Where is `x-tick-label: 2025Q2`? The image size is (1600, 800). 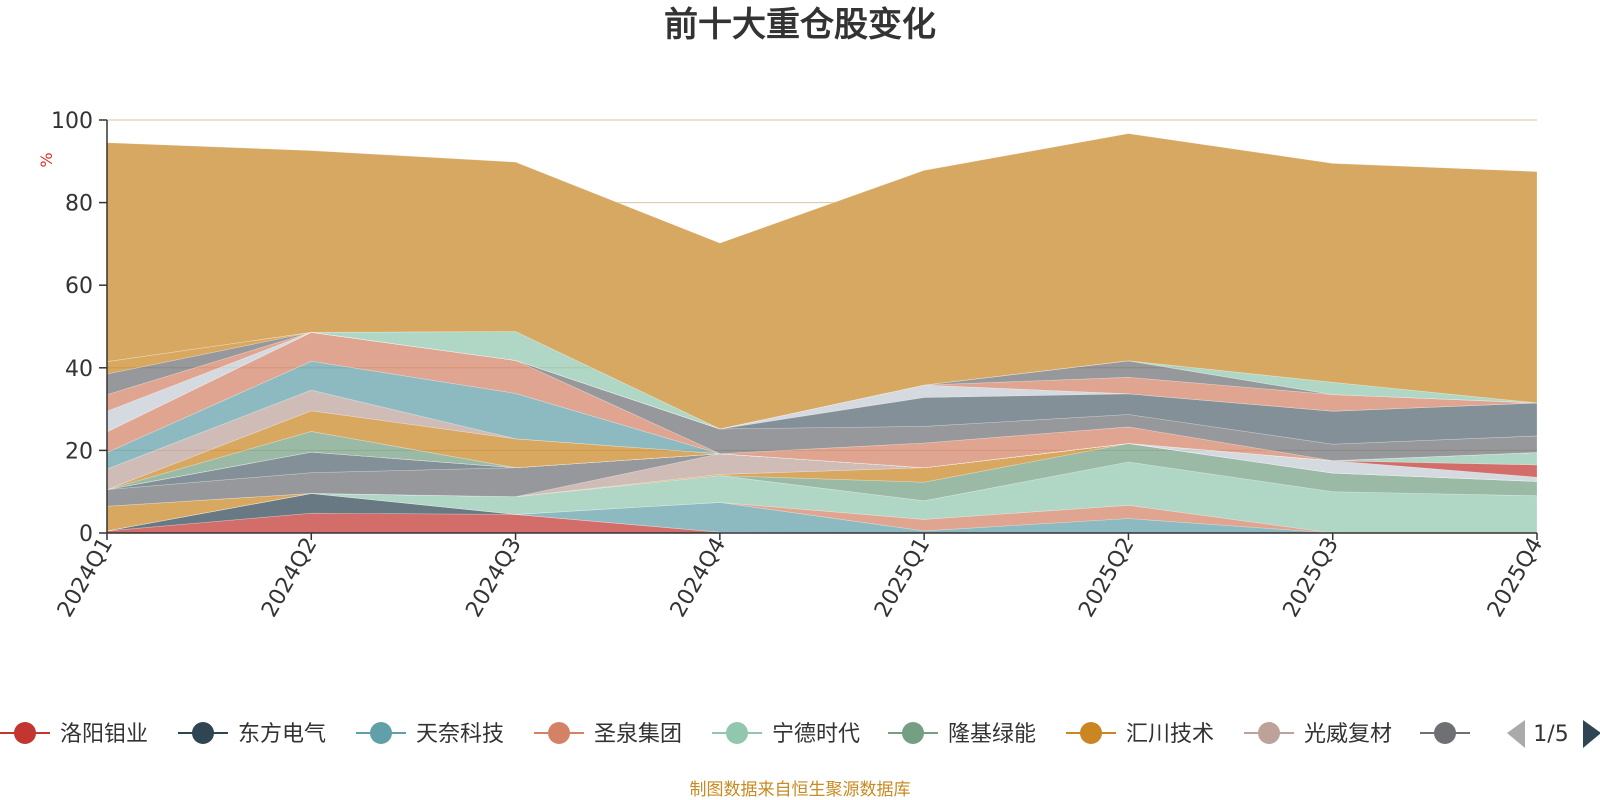 x-tick-label: 2025Q2 is located at coordinates (1106, 578).